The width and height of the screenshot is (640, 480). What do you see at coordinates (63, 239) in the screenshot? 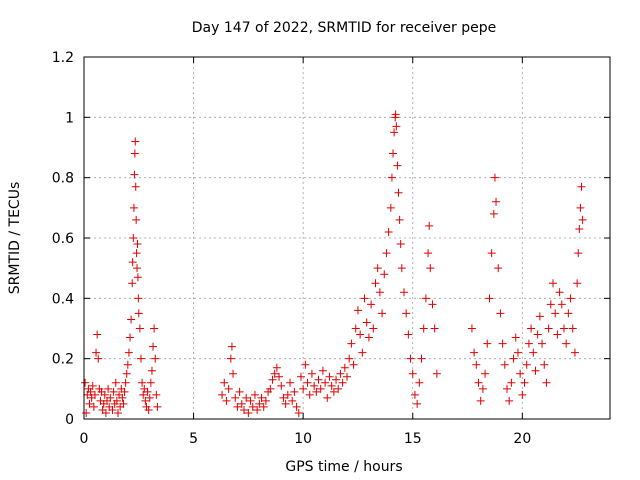
I see `y-tick-label: 0.6` at bounding box center [63, 239].